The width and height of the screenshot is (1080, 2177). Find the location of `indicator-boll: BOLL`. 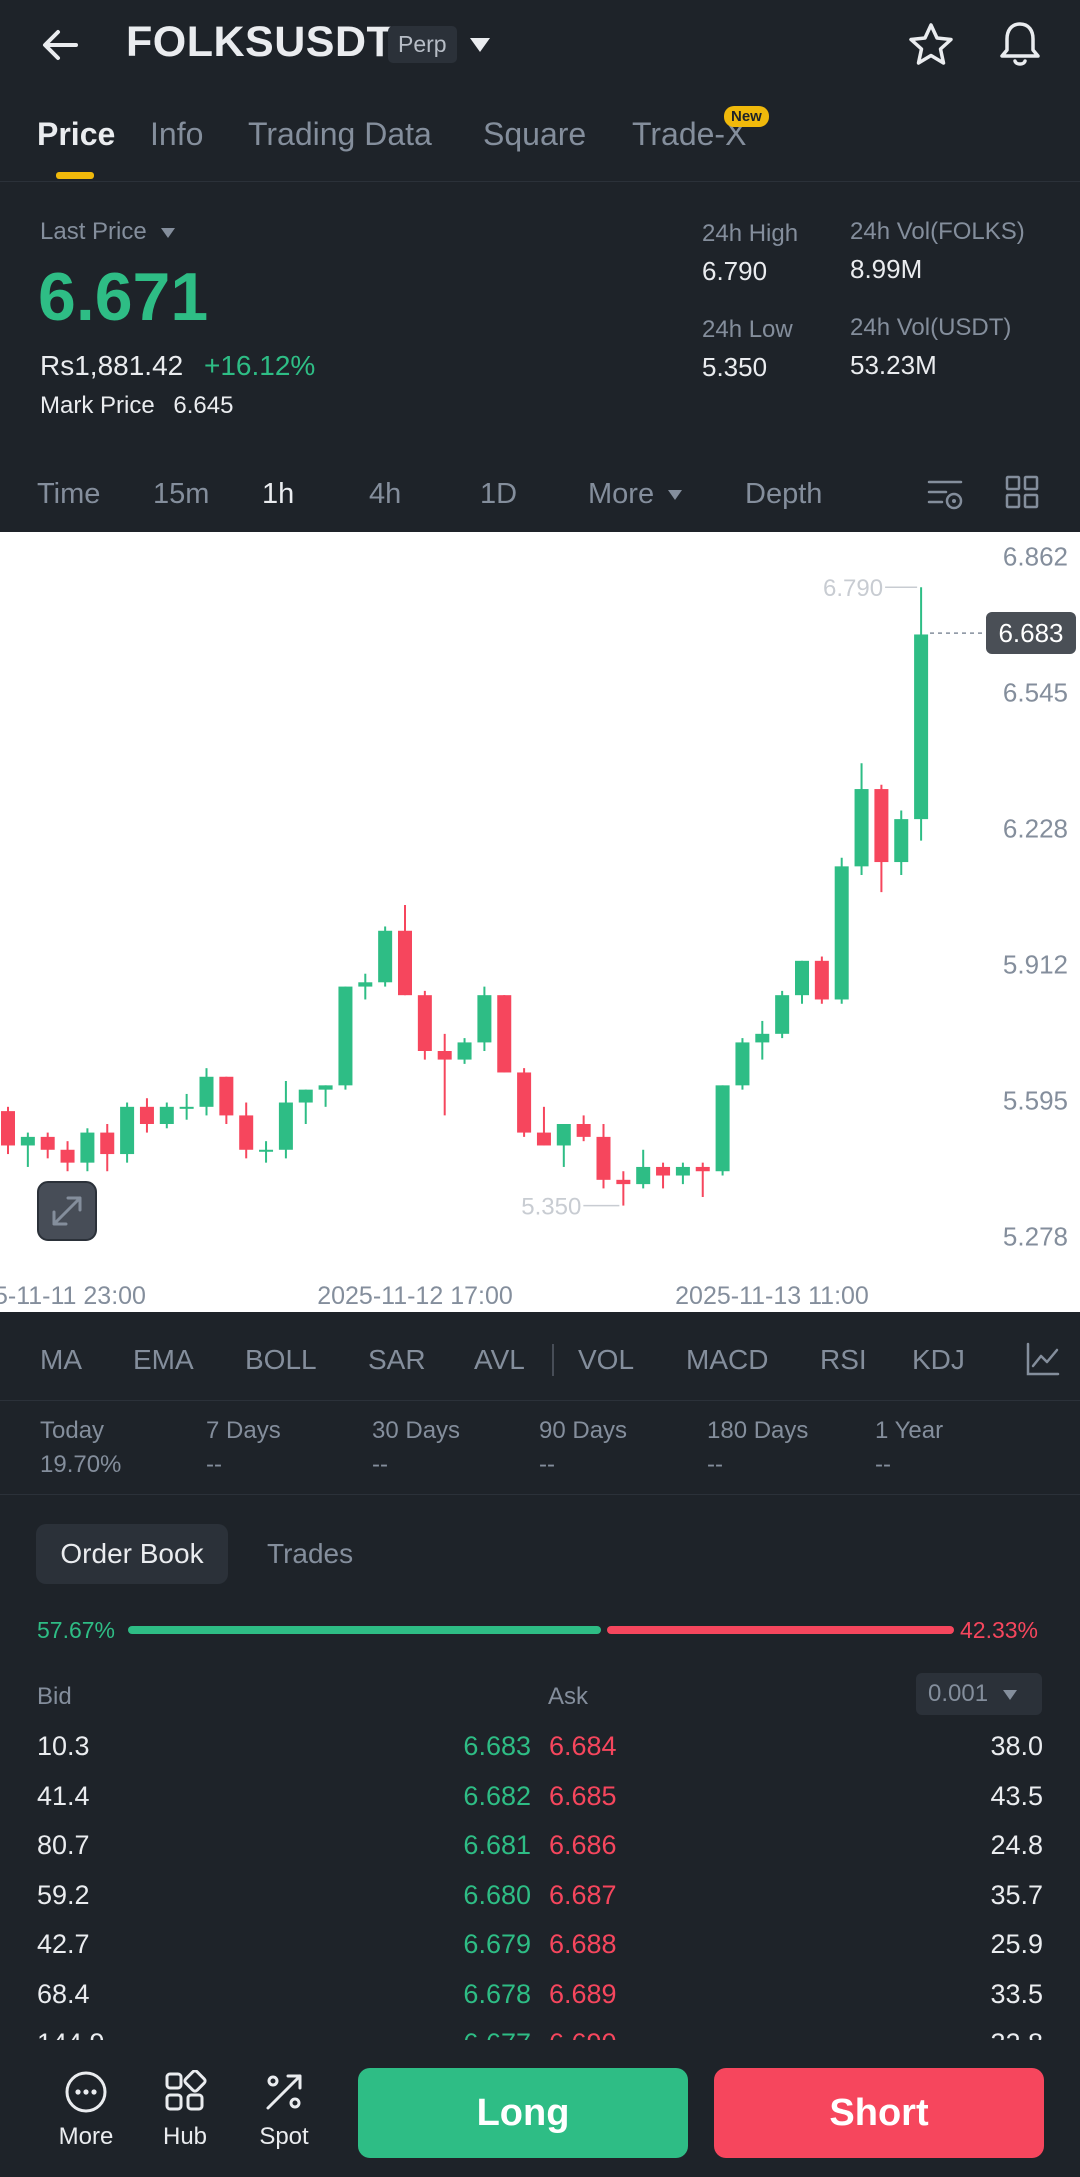

indicator-boll: BOLL is located at coordinates (281, 1359).